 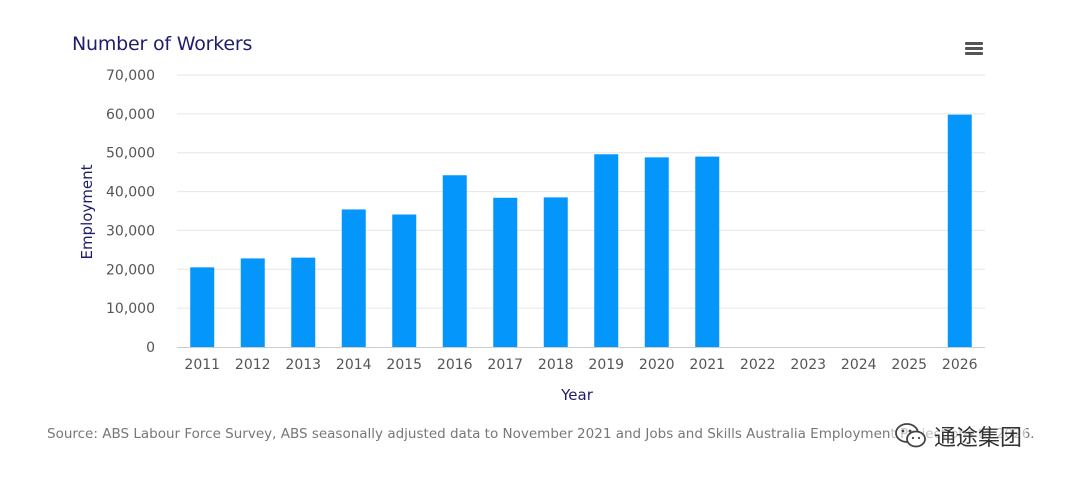 I want to click on x-tick-label: 2011, so click(x=202, y=365).